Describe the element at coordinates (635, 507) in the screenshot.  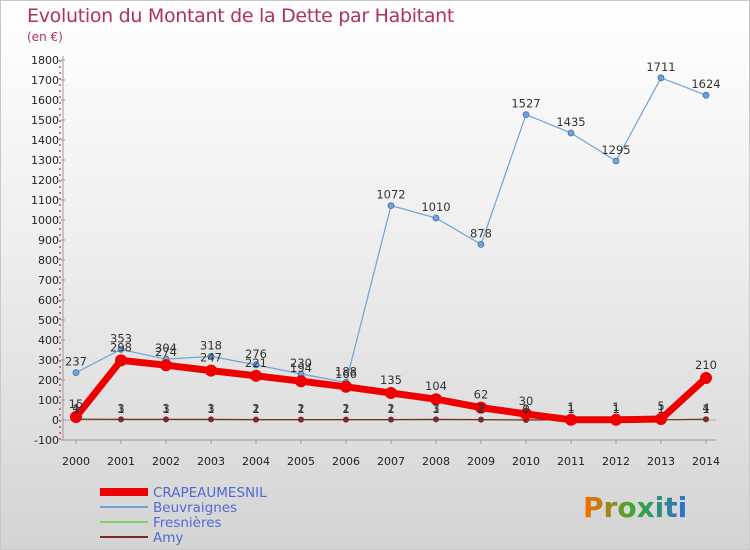
I see `proxiti-logo: Proxiti` at that location.